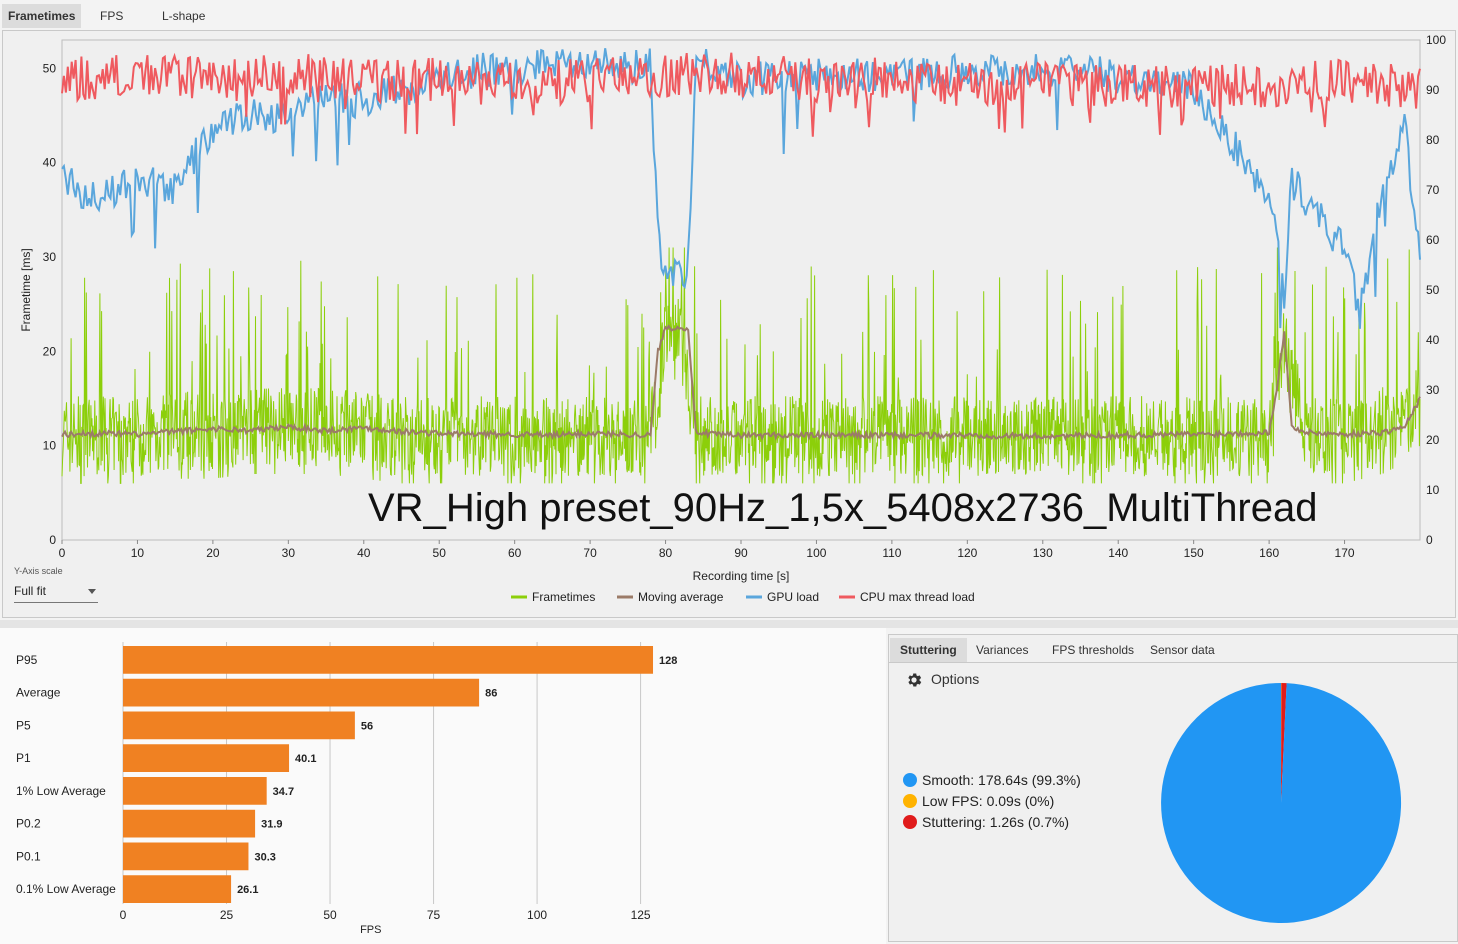  I want to click on tab-stuttering: Stuttering, so click(928, 650).